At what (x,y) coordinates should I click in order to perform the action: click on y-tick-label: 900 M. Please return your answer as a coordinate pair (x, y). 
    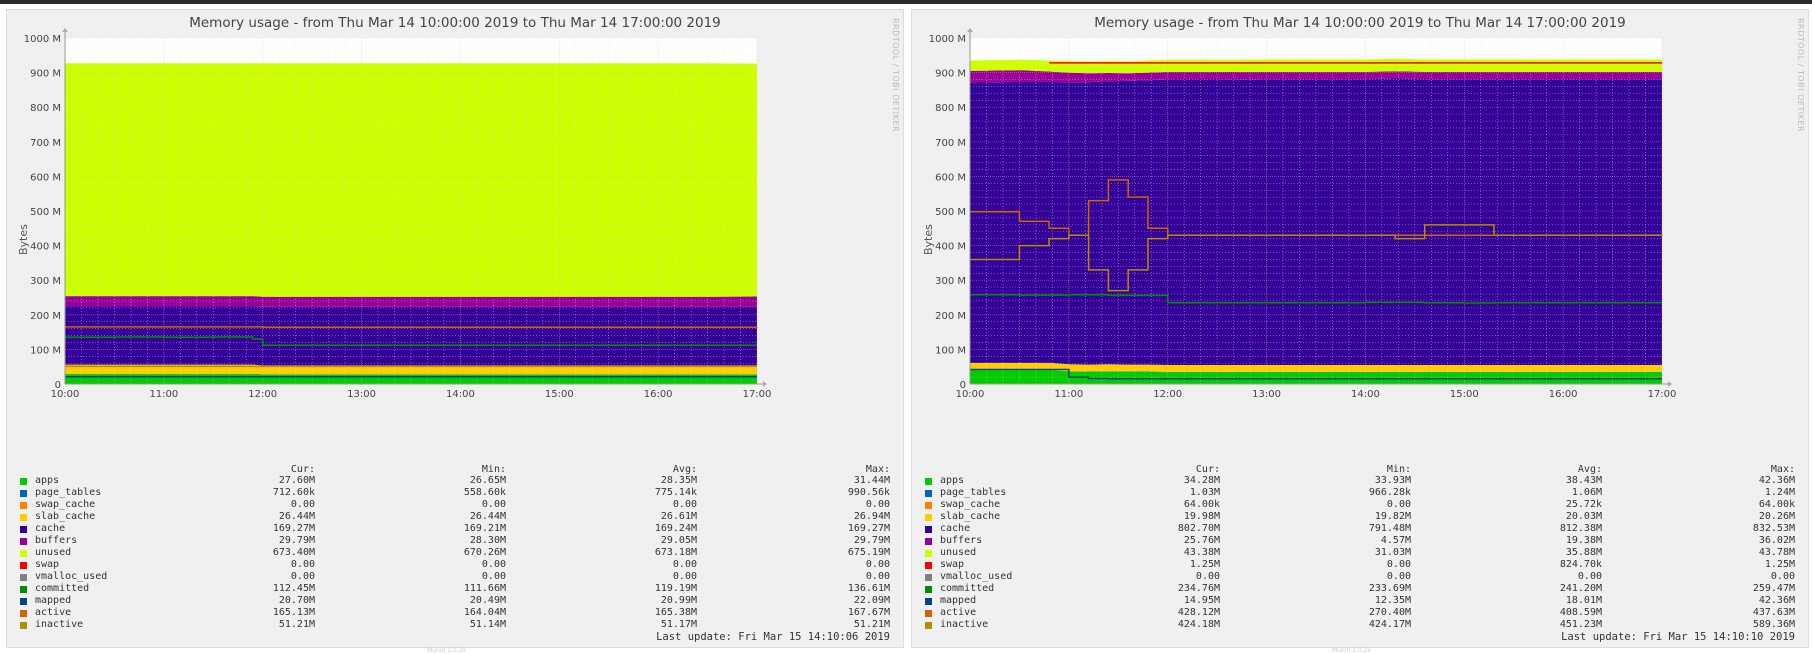
    Looking at the image, I should click on (45, 74).